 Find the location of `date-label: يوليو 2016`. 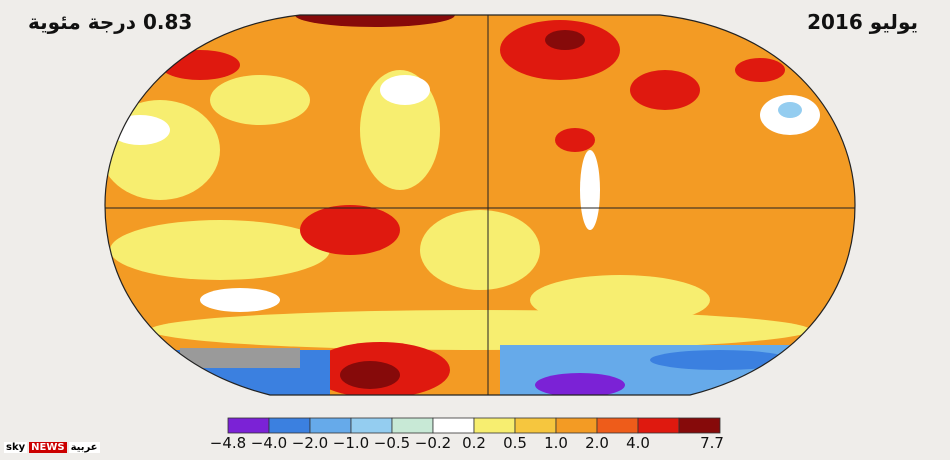

date-label: يوليو 2016 is located at coordinates (862, 22).